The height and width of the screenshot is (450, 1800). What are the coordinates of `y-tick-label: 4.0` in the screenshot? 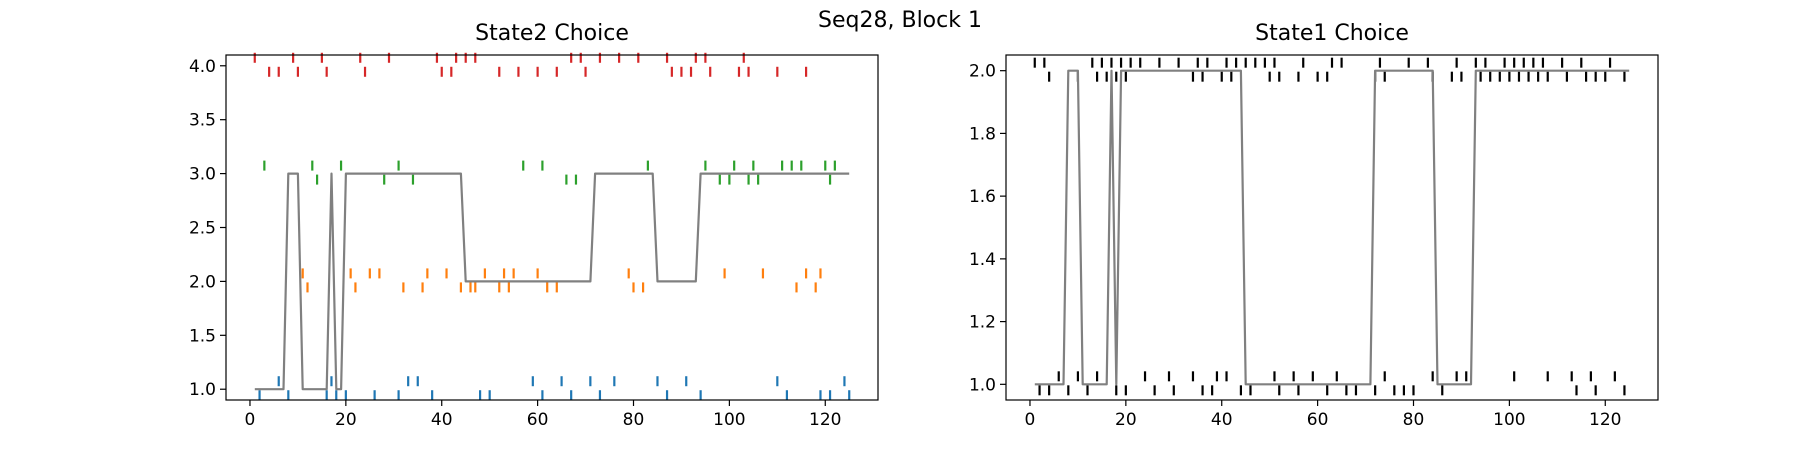 It's located at (202, 67).